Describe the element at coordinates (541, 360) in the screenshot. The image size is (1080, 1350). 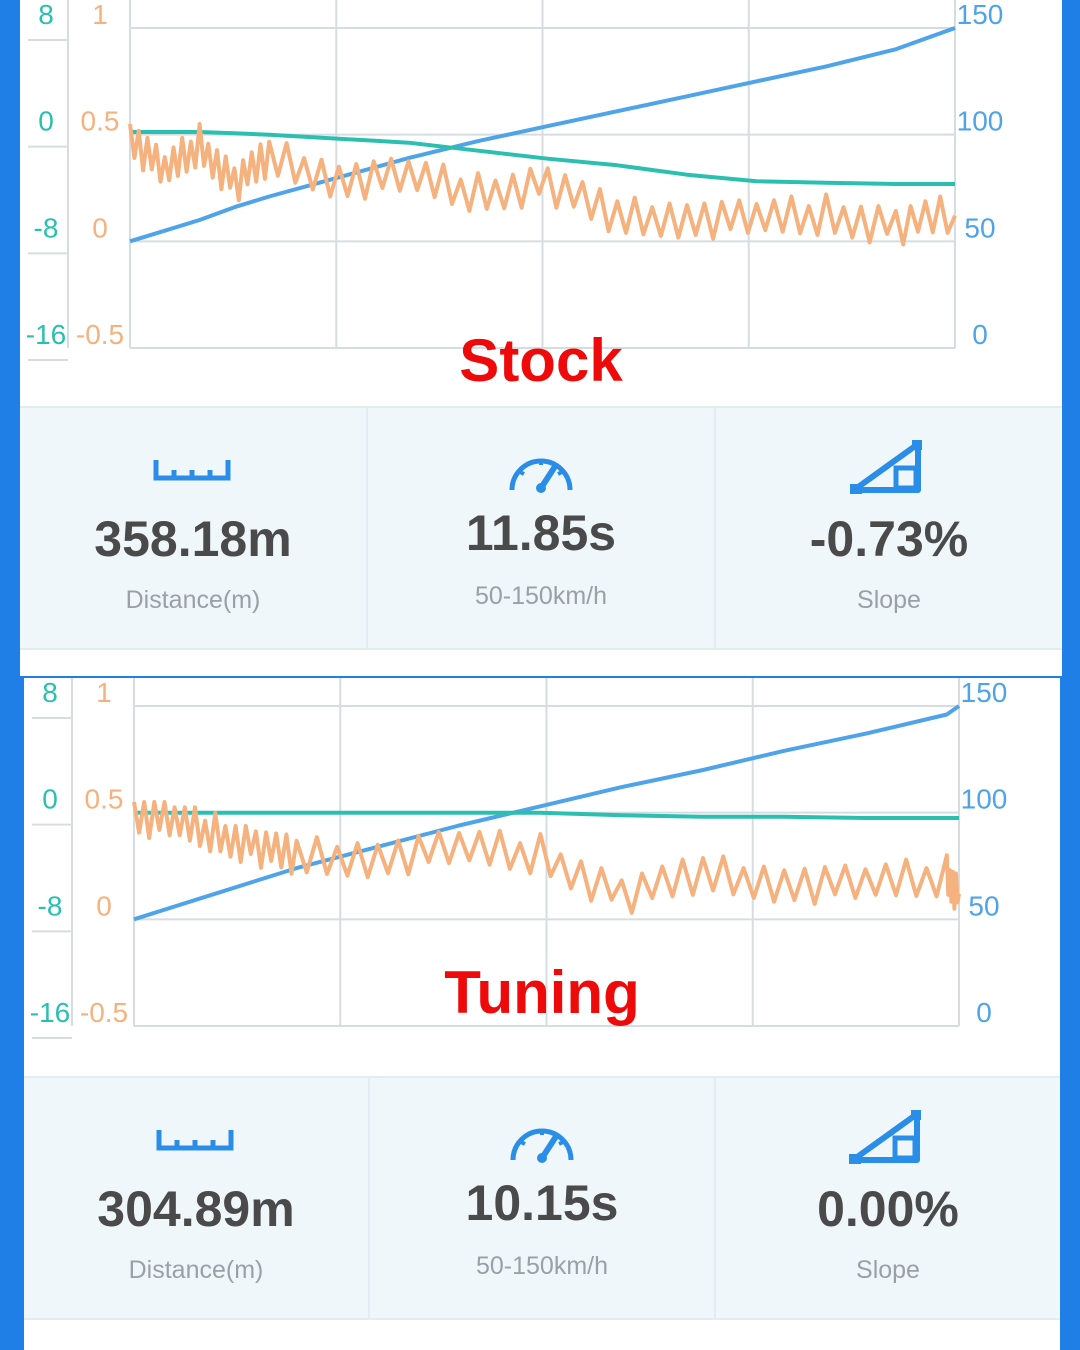
I see `stock-label: Stock` at that location.